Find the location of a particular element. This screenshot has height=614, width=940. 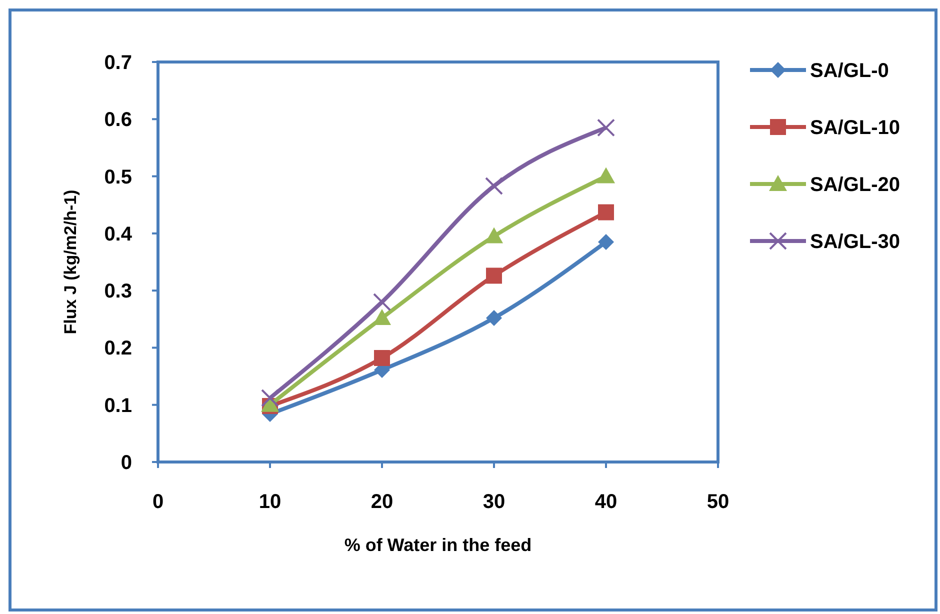

x-axis-title: % of Water in the feed is located at coordinates (438, 545).